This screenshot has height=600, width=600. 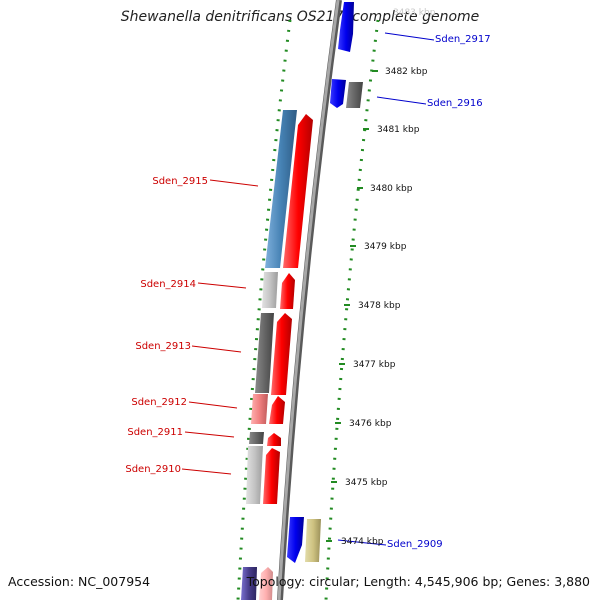 What do you see at coordinates (264, 353) in the screenshot?
I see `gene-sden-2913-block` at bounding box center [264, 353].